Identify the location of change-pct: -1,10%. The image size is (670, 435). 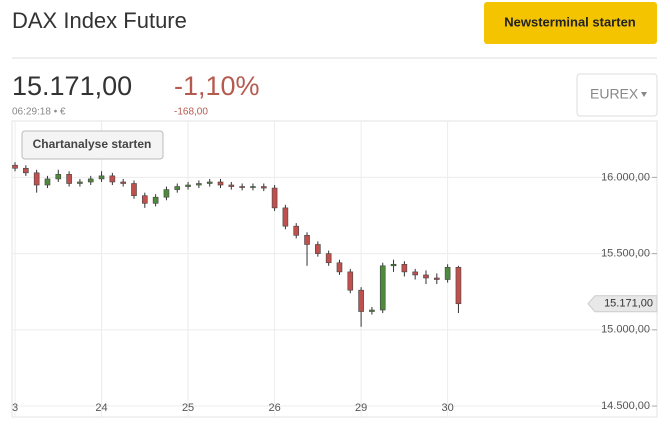
(217, 86).